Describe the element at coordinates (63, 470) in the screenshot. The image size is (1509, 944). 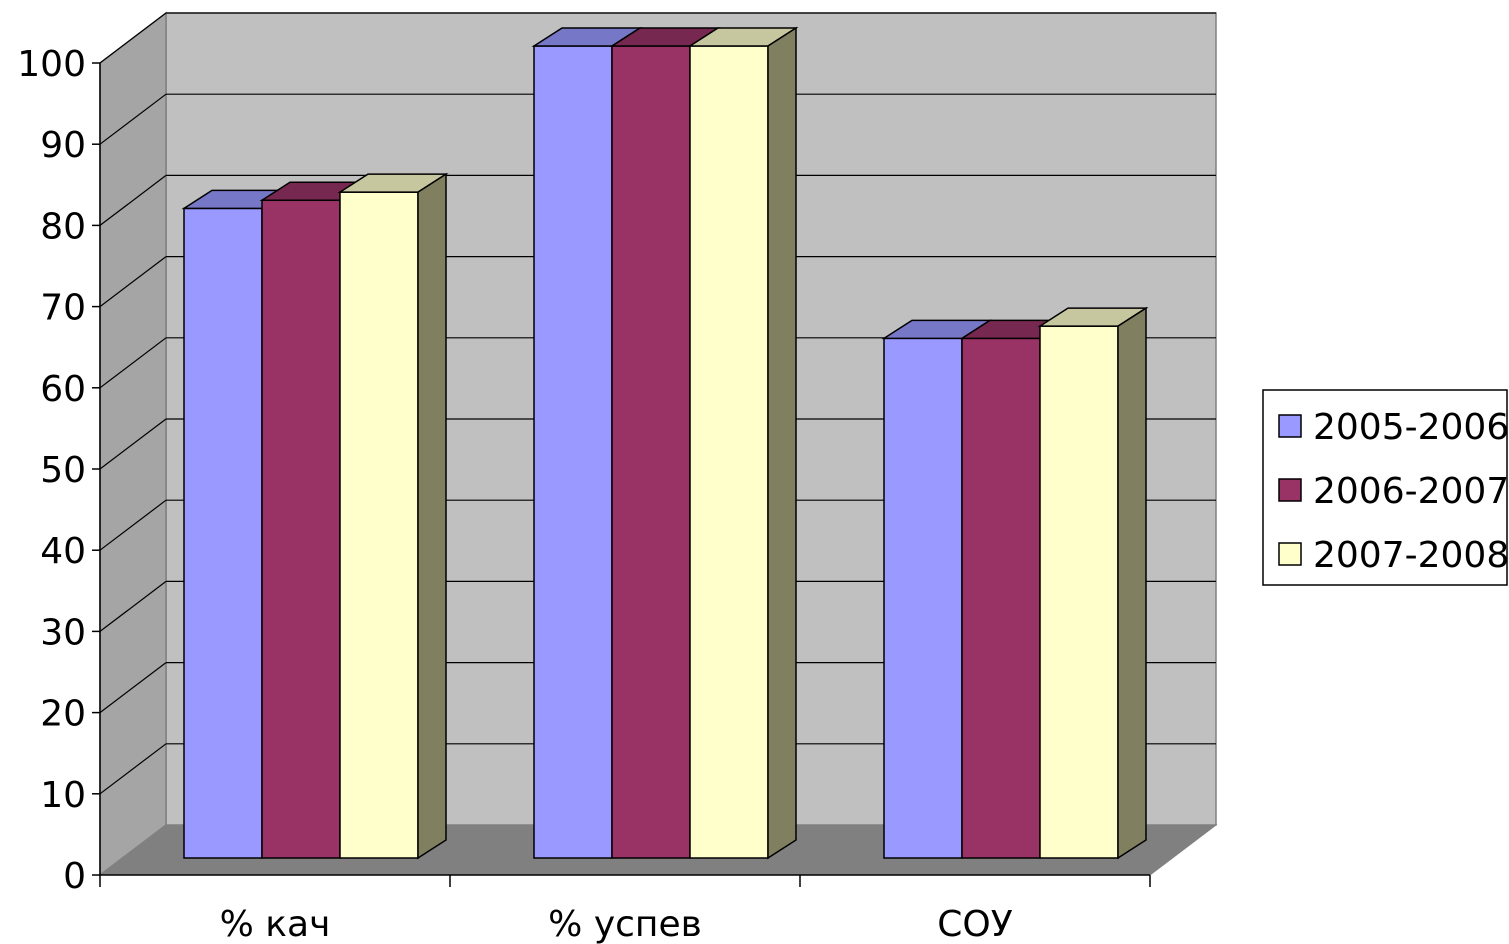
I see `y-tick-label: 50` at that location.